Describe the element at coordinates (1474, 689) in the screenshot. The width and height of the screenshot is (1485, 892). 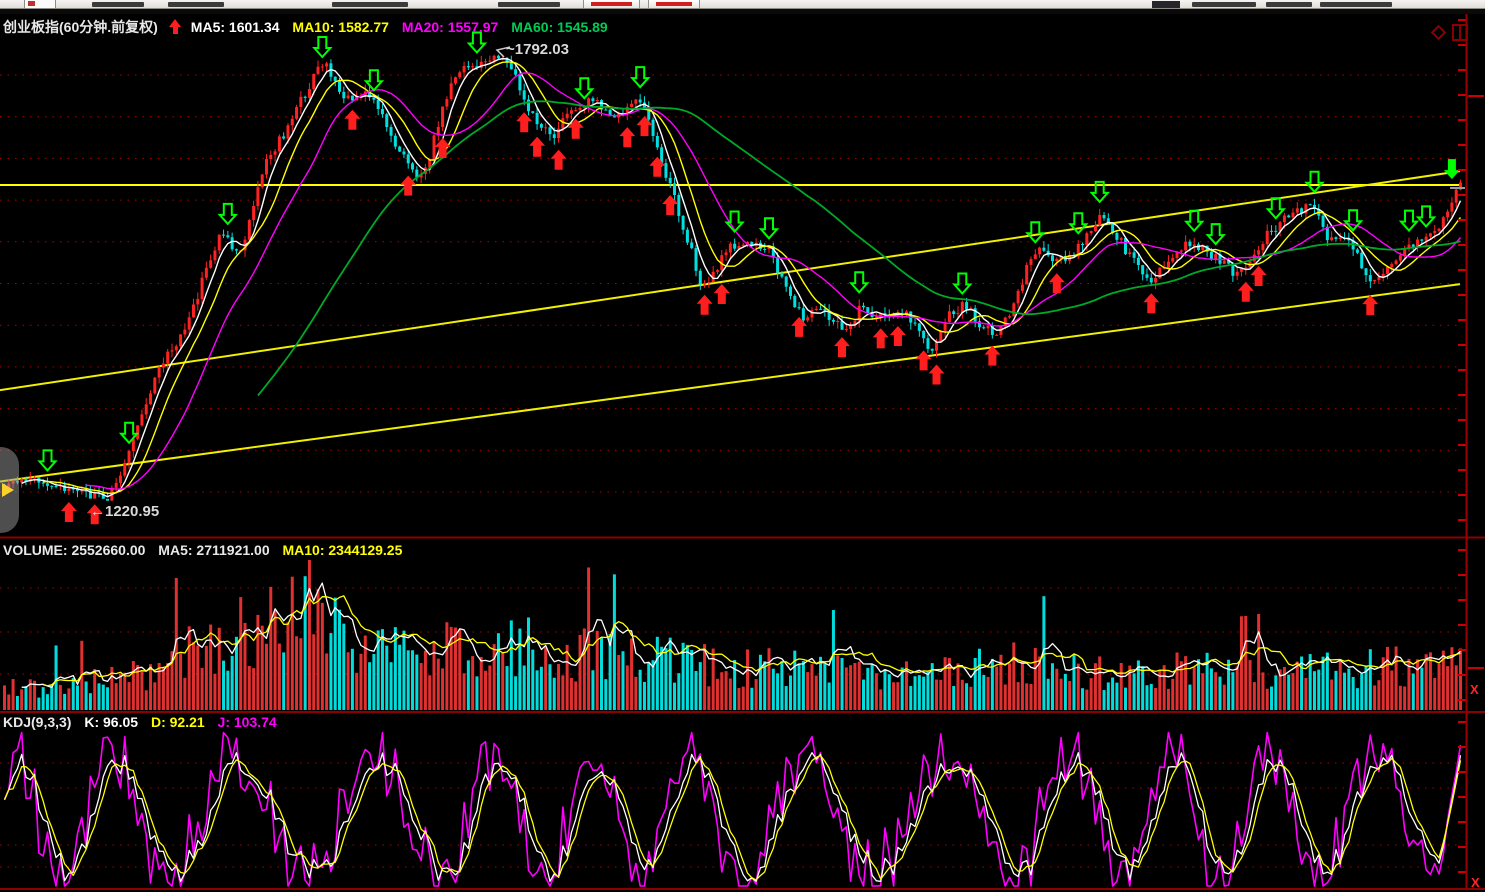
I see `volume-panel-close-x: X` at that location.